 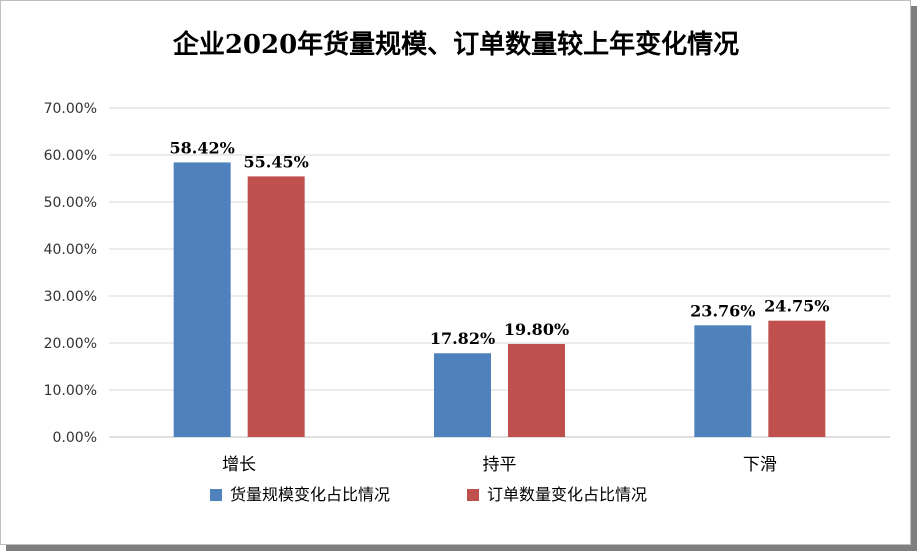 What do you see at coordinates (70, 297) in the screenshot?
I see `y-tick-label: 30.00%` at bounding box center [70, 297].